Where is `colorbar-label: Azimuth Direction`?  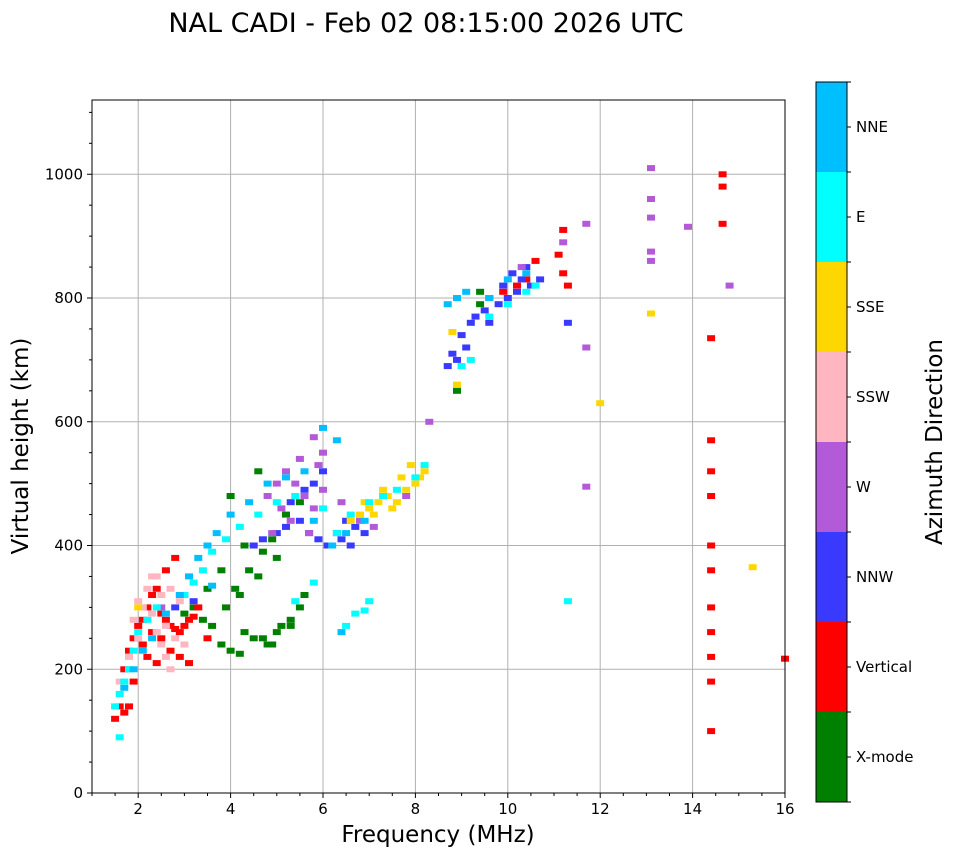
colorbar-label: Azimuth Direction is located at coordinates (935, 442).